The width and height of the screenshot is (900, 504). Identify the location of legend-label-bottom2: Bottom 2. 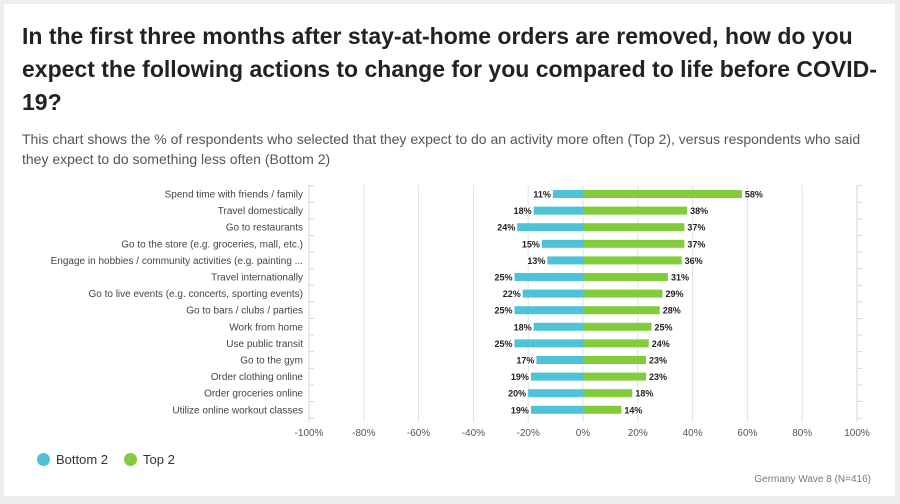
(82, 459).